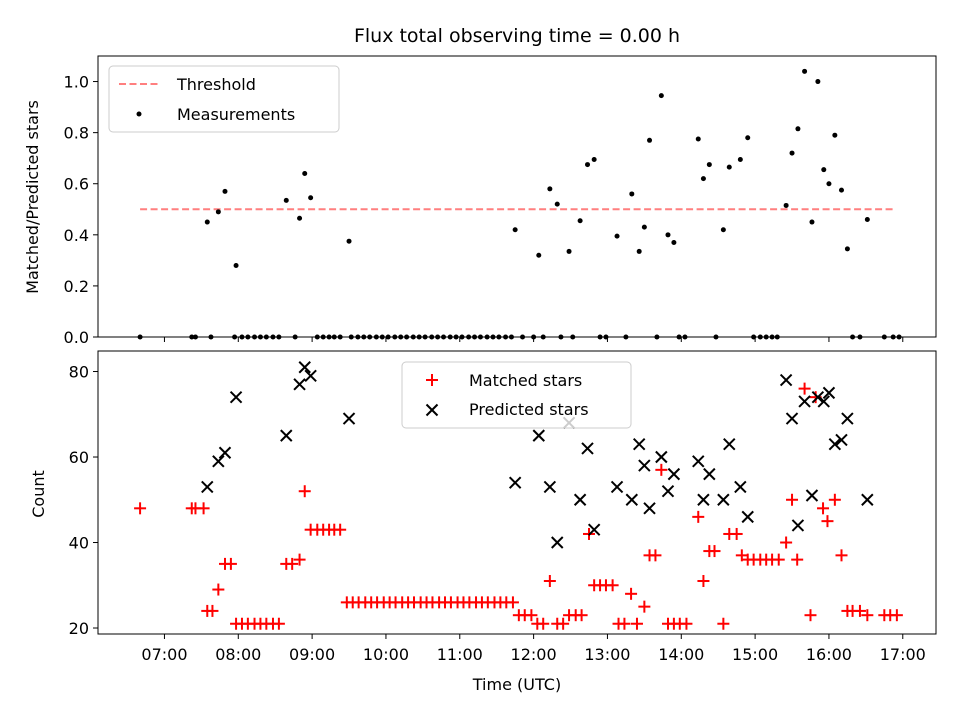  Describe the element at coordinates (460, 654) in the screenshot. I see `x-tick-label: 11:00` at that location.